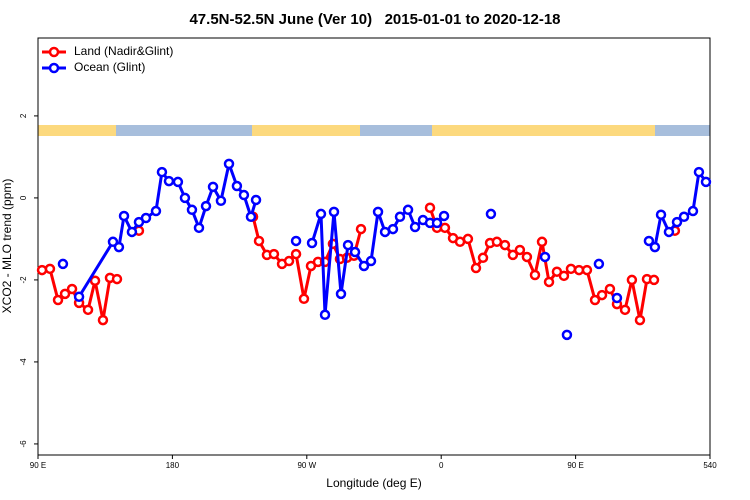 Image resolution: width=750 pixels, height=500 pixels. What do you see at coordinates (173, 465) in the screenshot?
I see `x-tick-label: 180` at bounding box center [173, 465].